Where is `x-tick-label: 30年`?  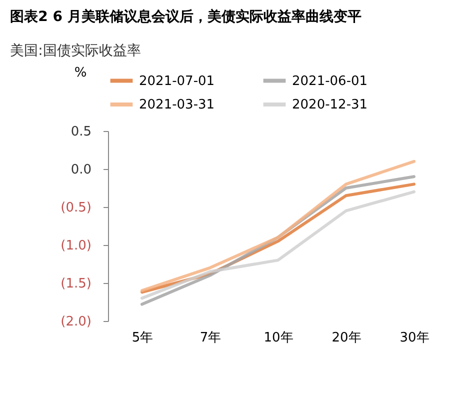
x-tick-label: 30年 is located at coordinates (415, 338).